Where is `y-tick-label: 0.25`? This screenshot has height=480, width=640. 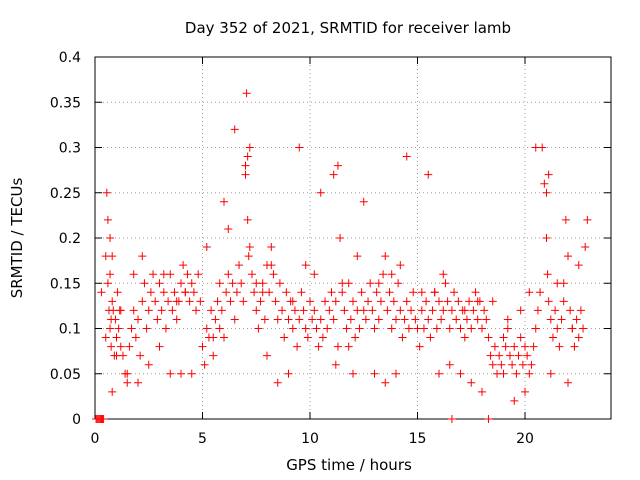
y-tick-label: 0.25 is located at coordinates (65, 194).